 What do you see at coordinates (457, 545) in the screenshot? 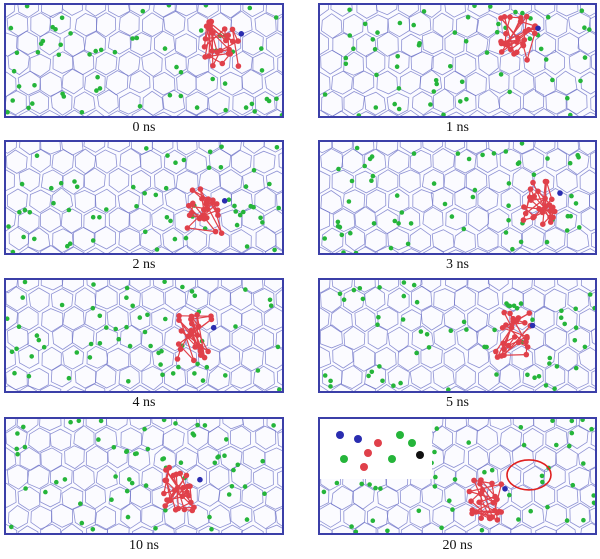
I see `panel-time-label: 20 ns` at bounding box center [457, 545].